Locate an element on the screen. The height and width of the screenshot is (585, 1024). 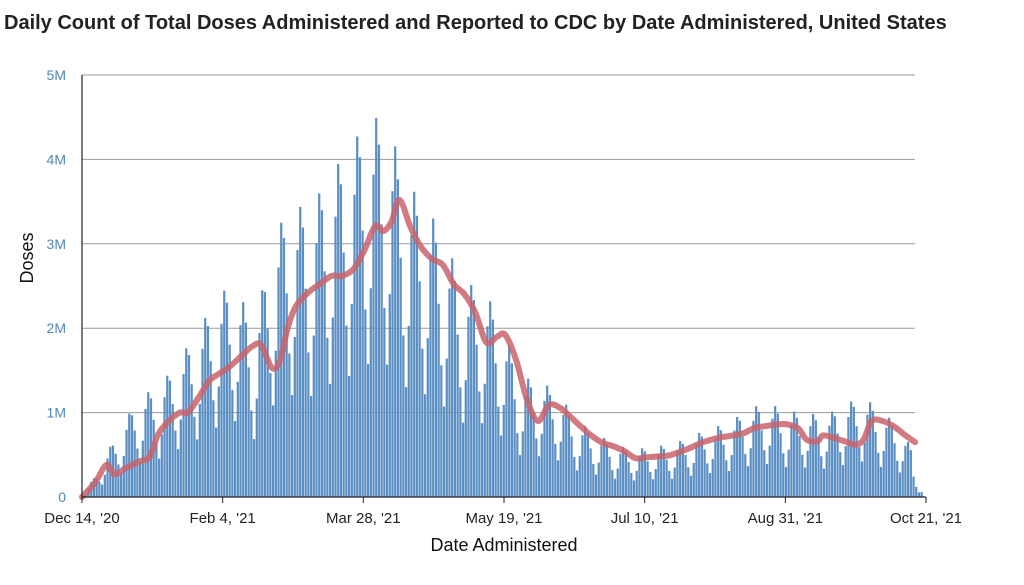
y-tick-label: 3M is located at coordinates (56, 244).